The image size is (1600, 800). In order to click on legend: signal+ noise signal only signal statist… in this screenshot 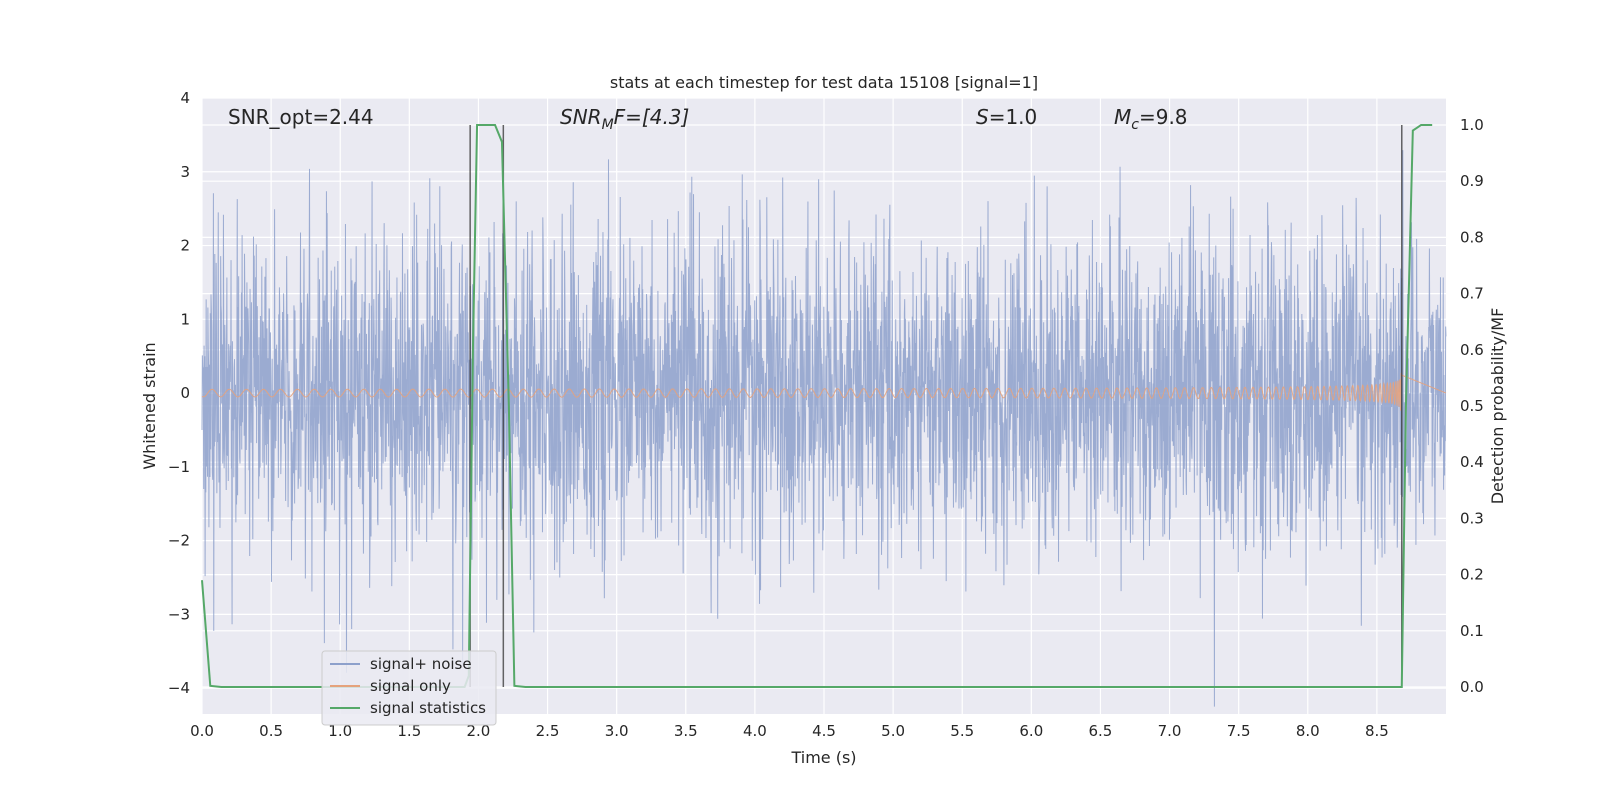, I will do `click(409, 688)`.